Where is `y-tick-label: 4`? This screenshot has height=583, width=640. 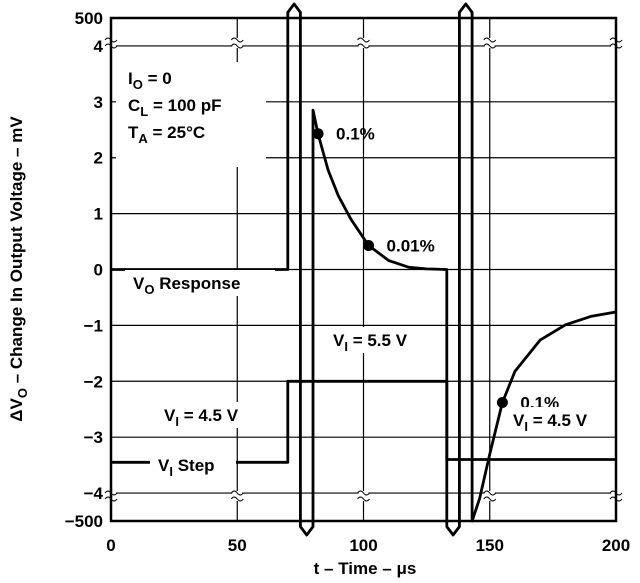
y-tick-label: 4 is located at coordinates (99, 46).